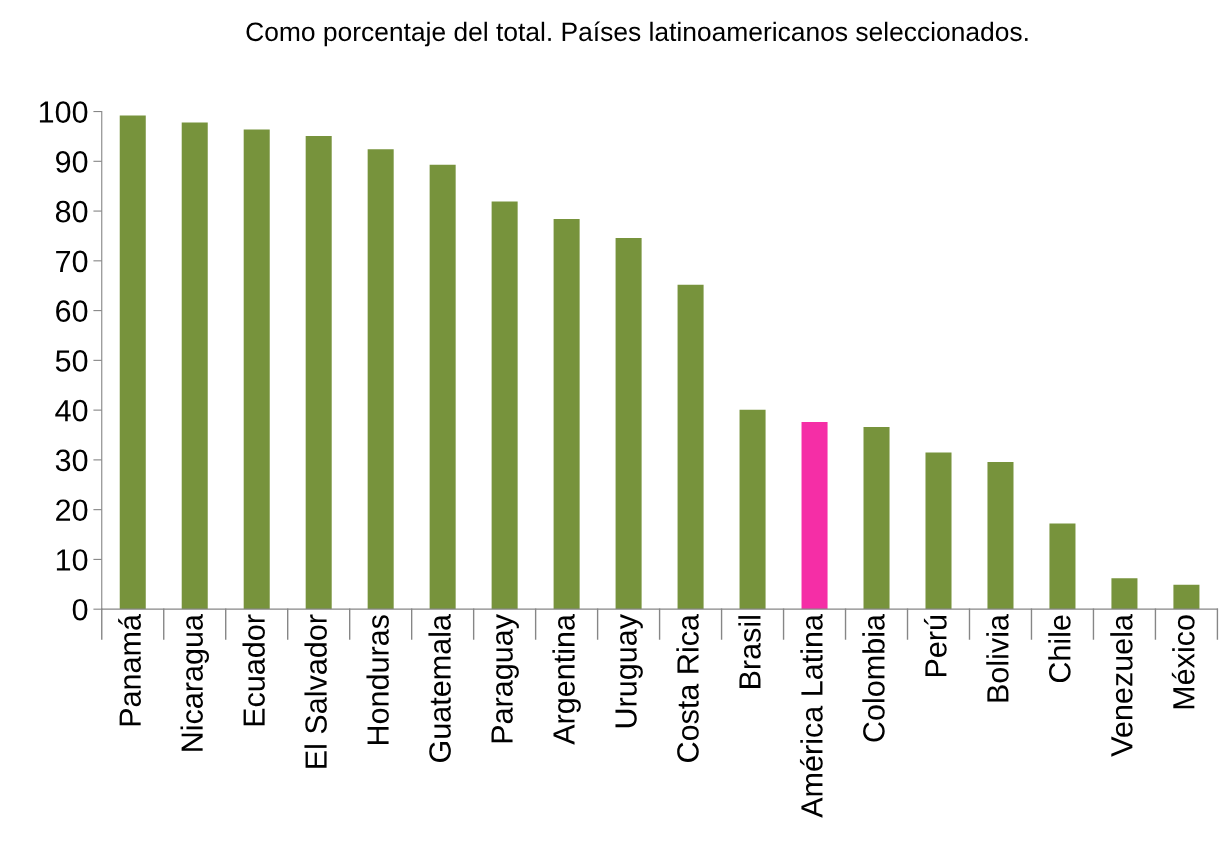 This screenshot has width=1226, height=858. Describe the element at coordinates (72, 311) in the screenshot. I see `y-tick-label: 60` at that location.